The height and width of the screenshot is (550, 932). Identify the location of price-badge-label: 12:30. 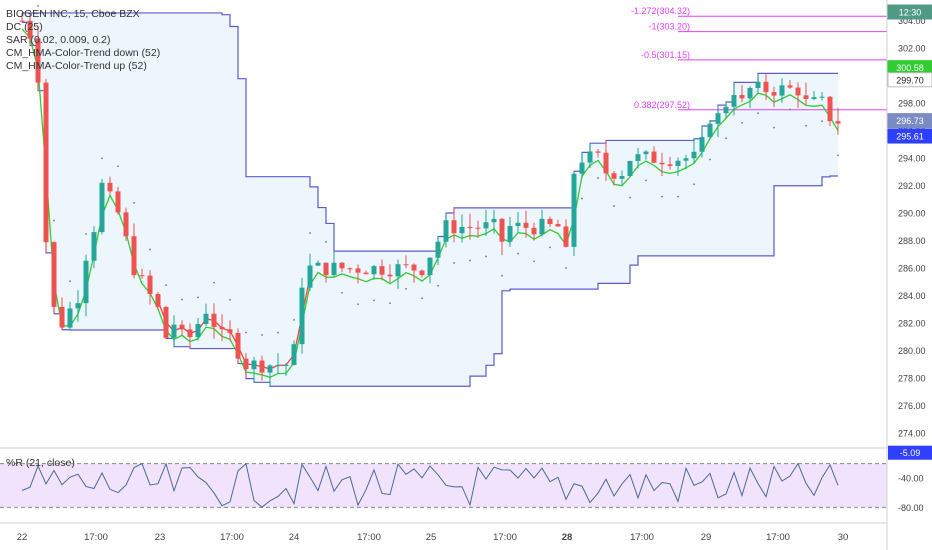
(910, 13).